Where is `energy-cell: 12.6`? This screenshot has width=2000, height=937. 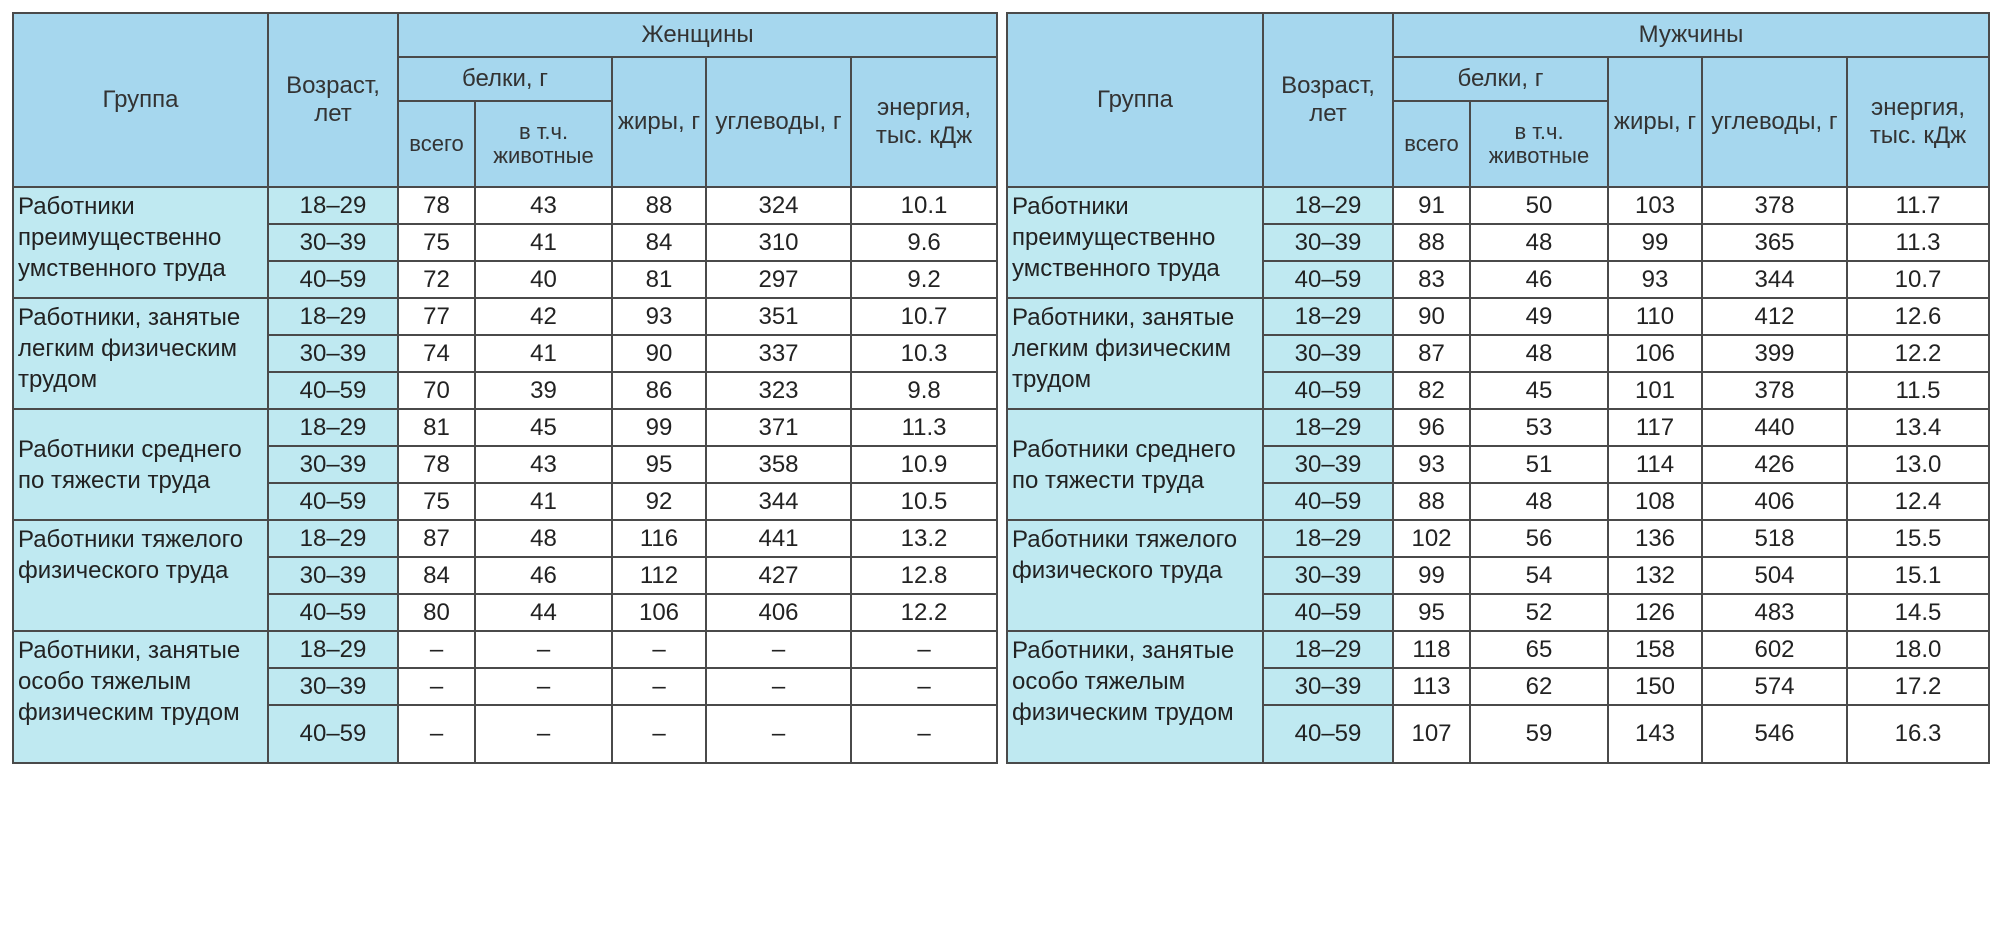
energy-cell: 12.6 is located at coordinates (1918, 316).